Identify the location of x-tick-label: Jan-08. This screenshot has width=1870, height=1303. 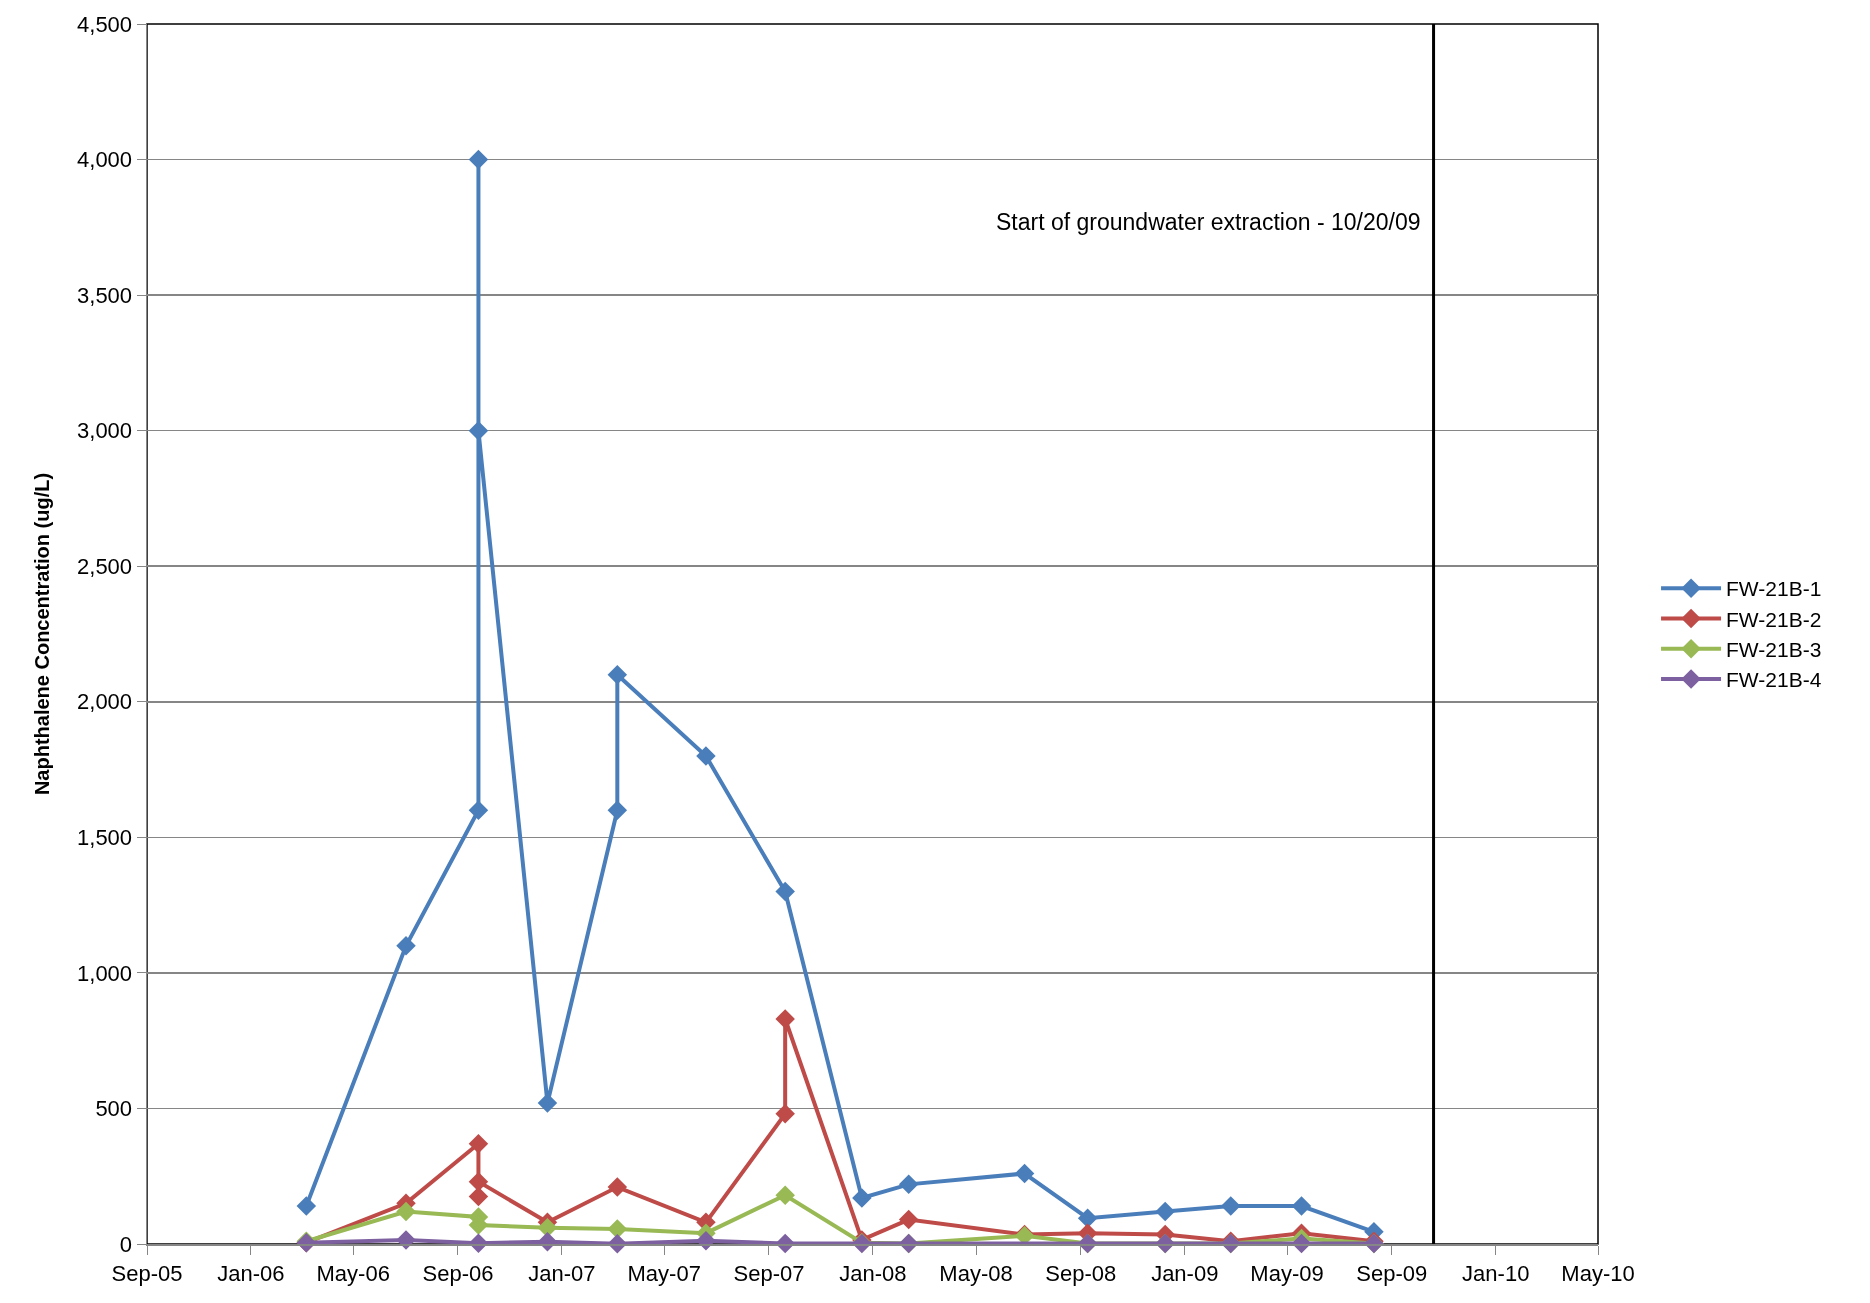
(873, 1273).